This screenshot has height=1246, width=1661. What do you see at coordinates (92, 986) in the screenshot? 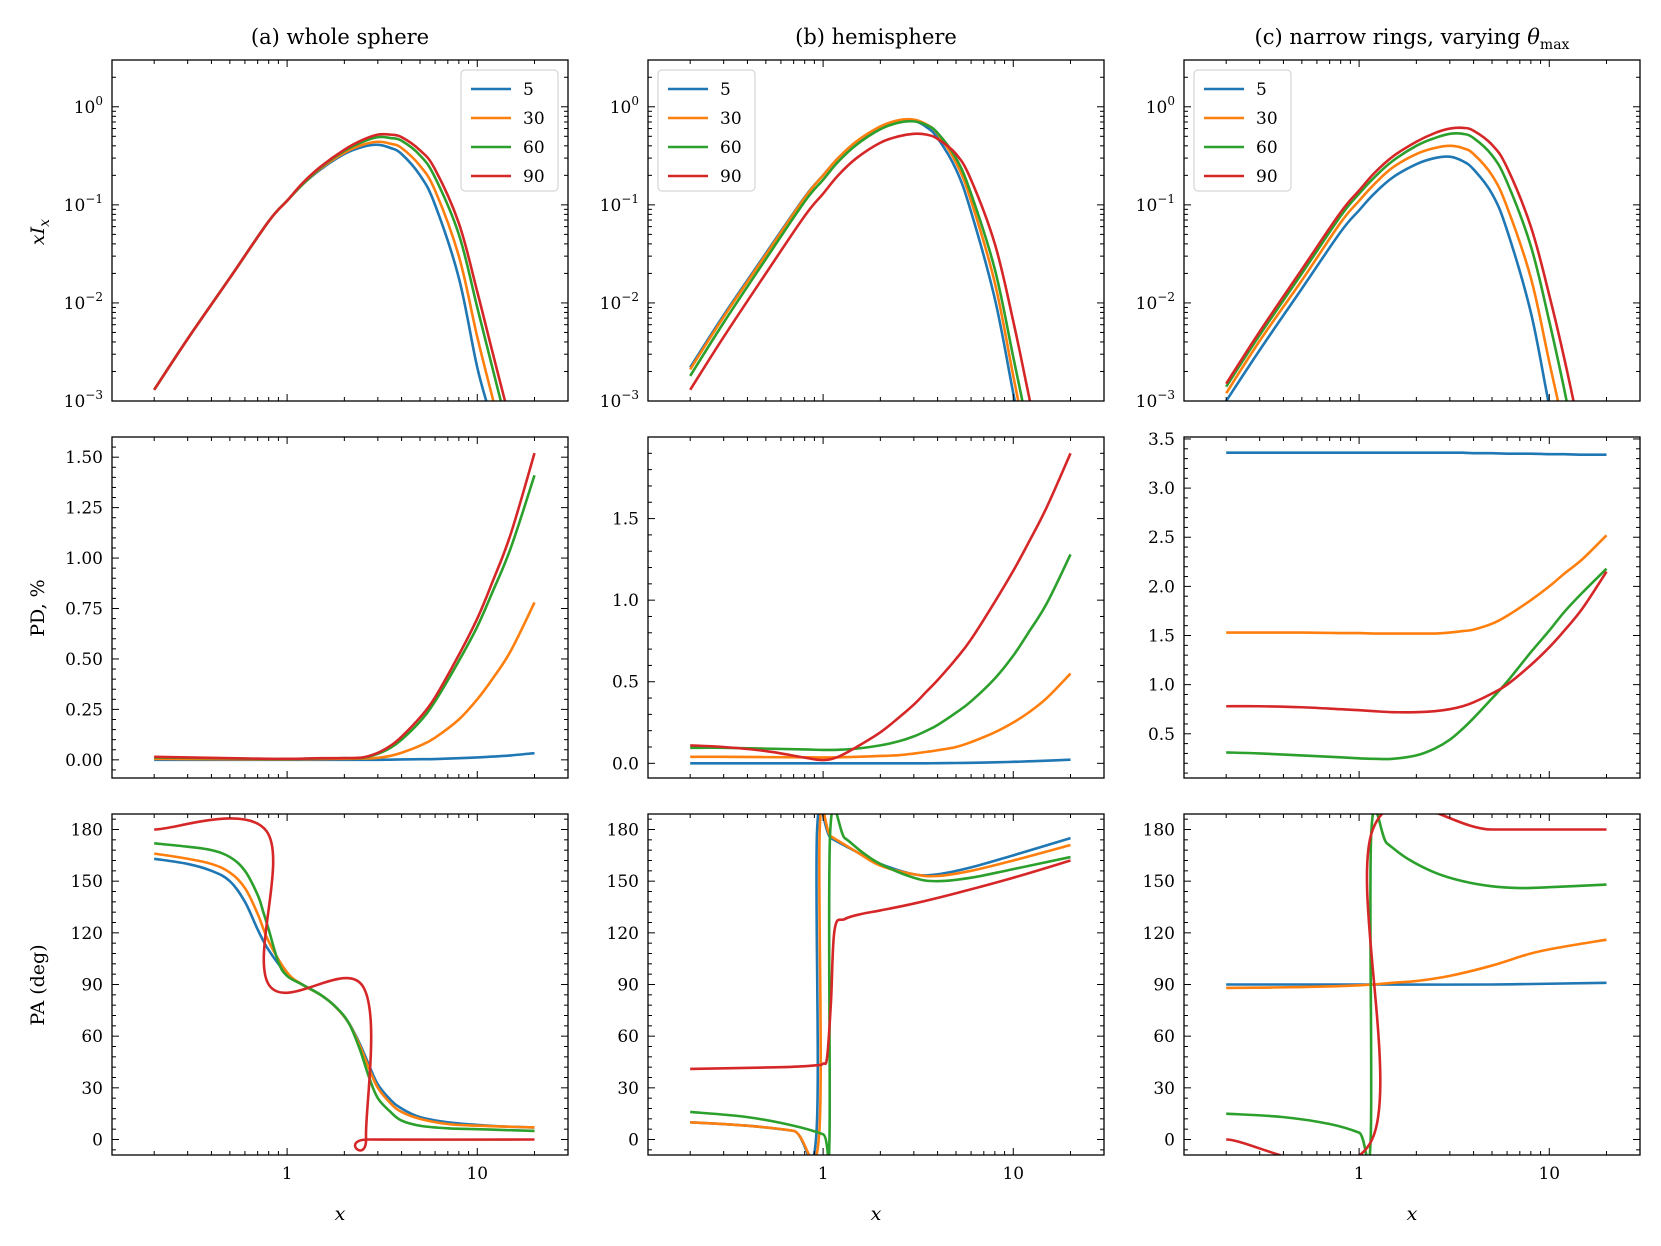
I see `panel-pa-a-ytick-label-90: 90` at bounding box center [92, 986].